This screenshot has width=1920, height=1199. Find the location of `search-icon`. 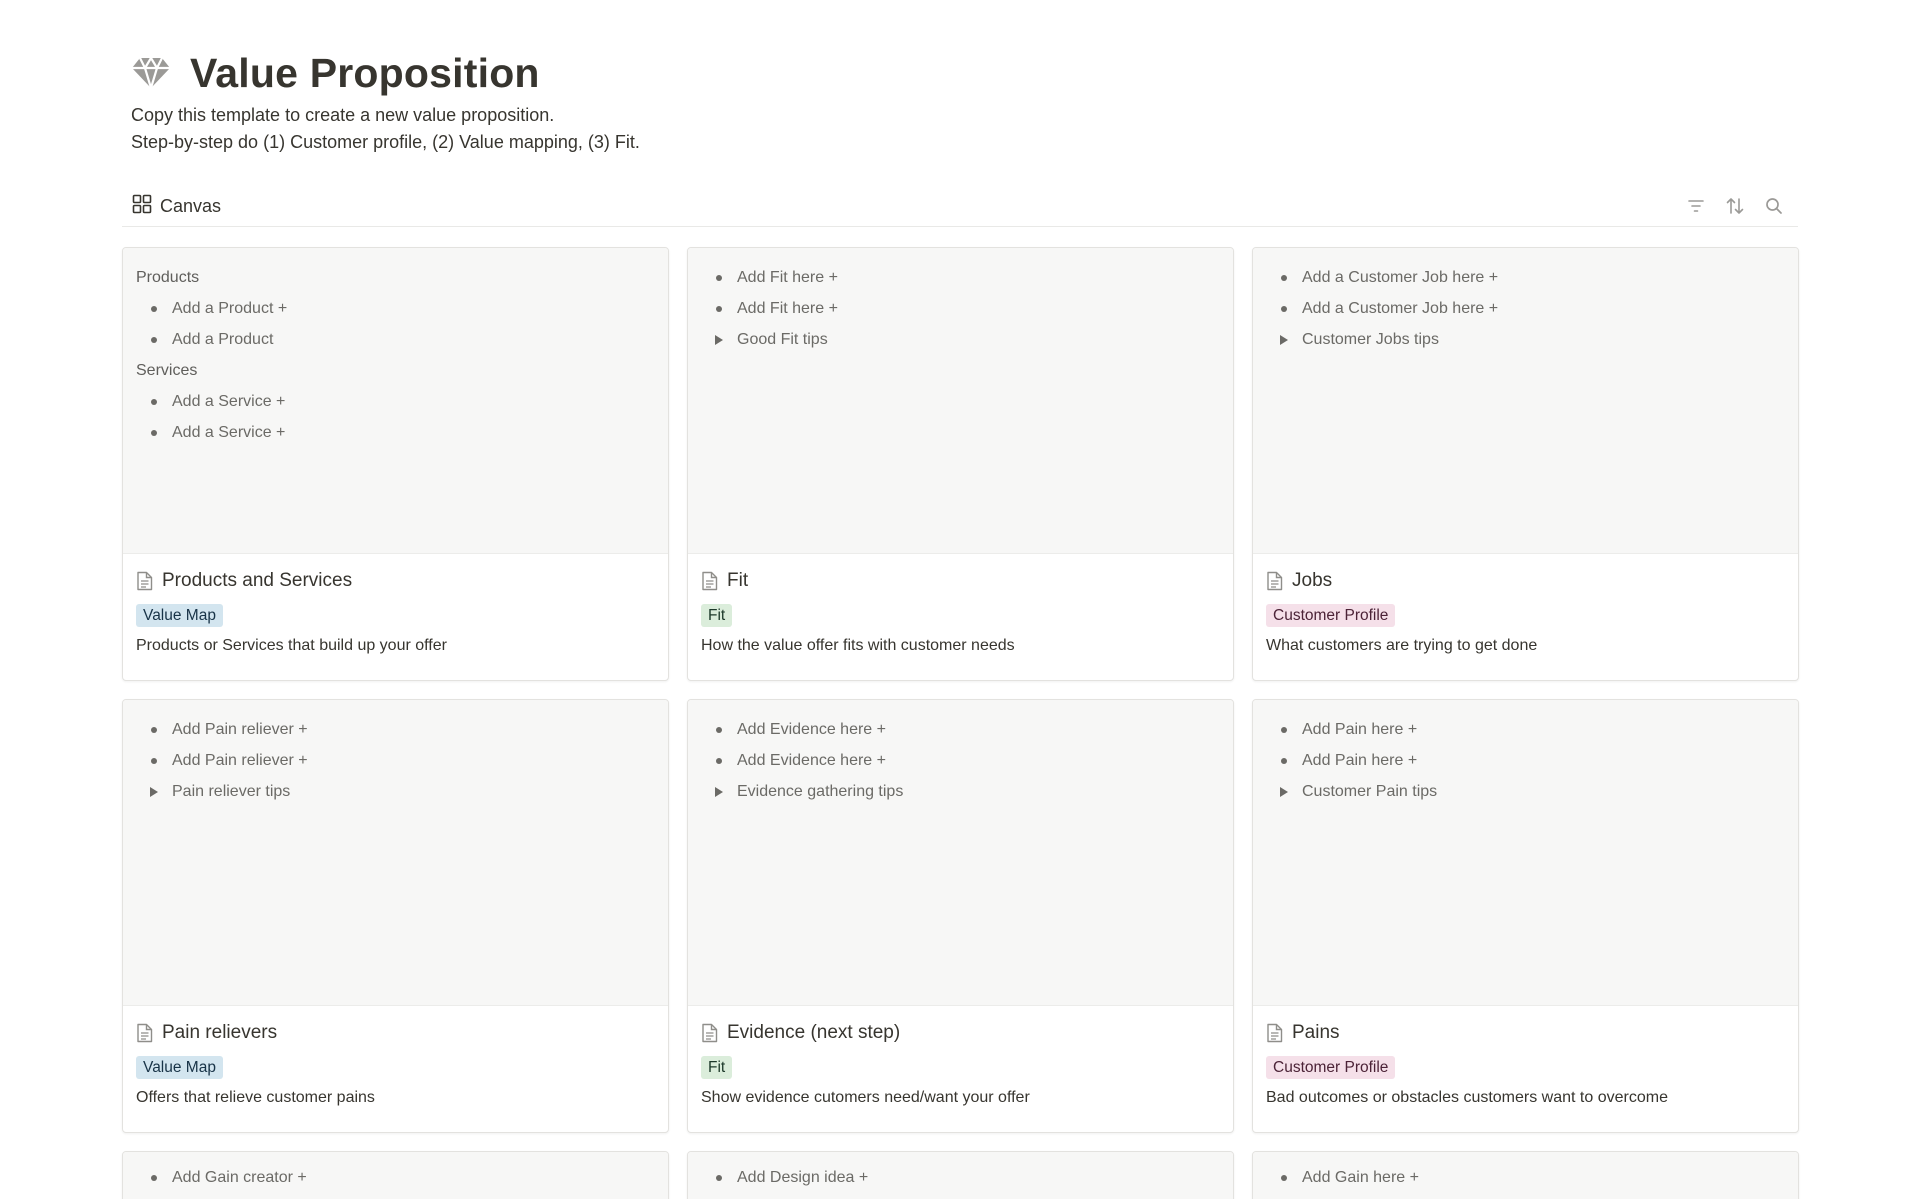

search-icon is located at coordinates (1774, 206).